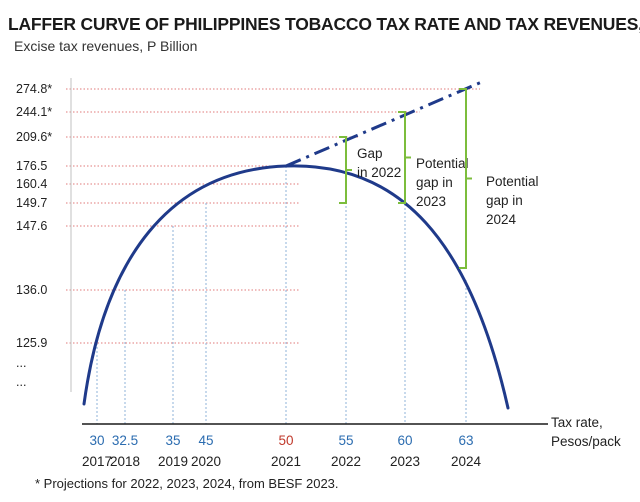 This screenshot has width=640, height=502. Describe the element at coordinates (125, 440) in the screenshot. I see `rate-label: 32.5` at that location.